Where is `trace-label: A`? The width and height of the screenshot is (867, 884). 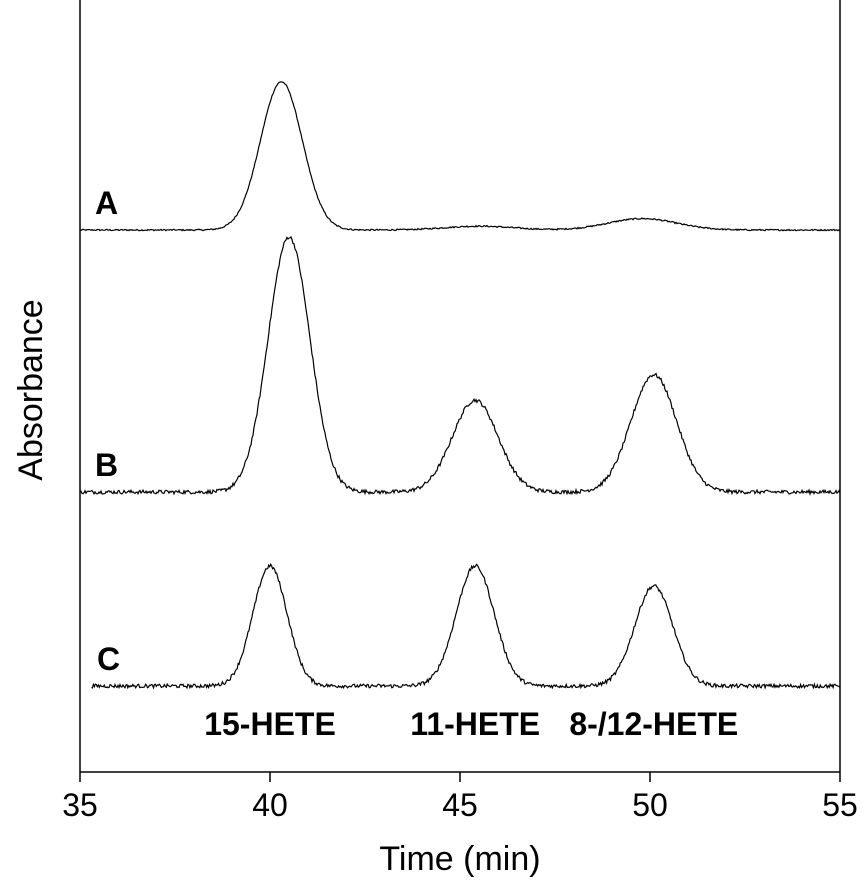 trace-label: A is located at coordinates (106, 203).